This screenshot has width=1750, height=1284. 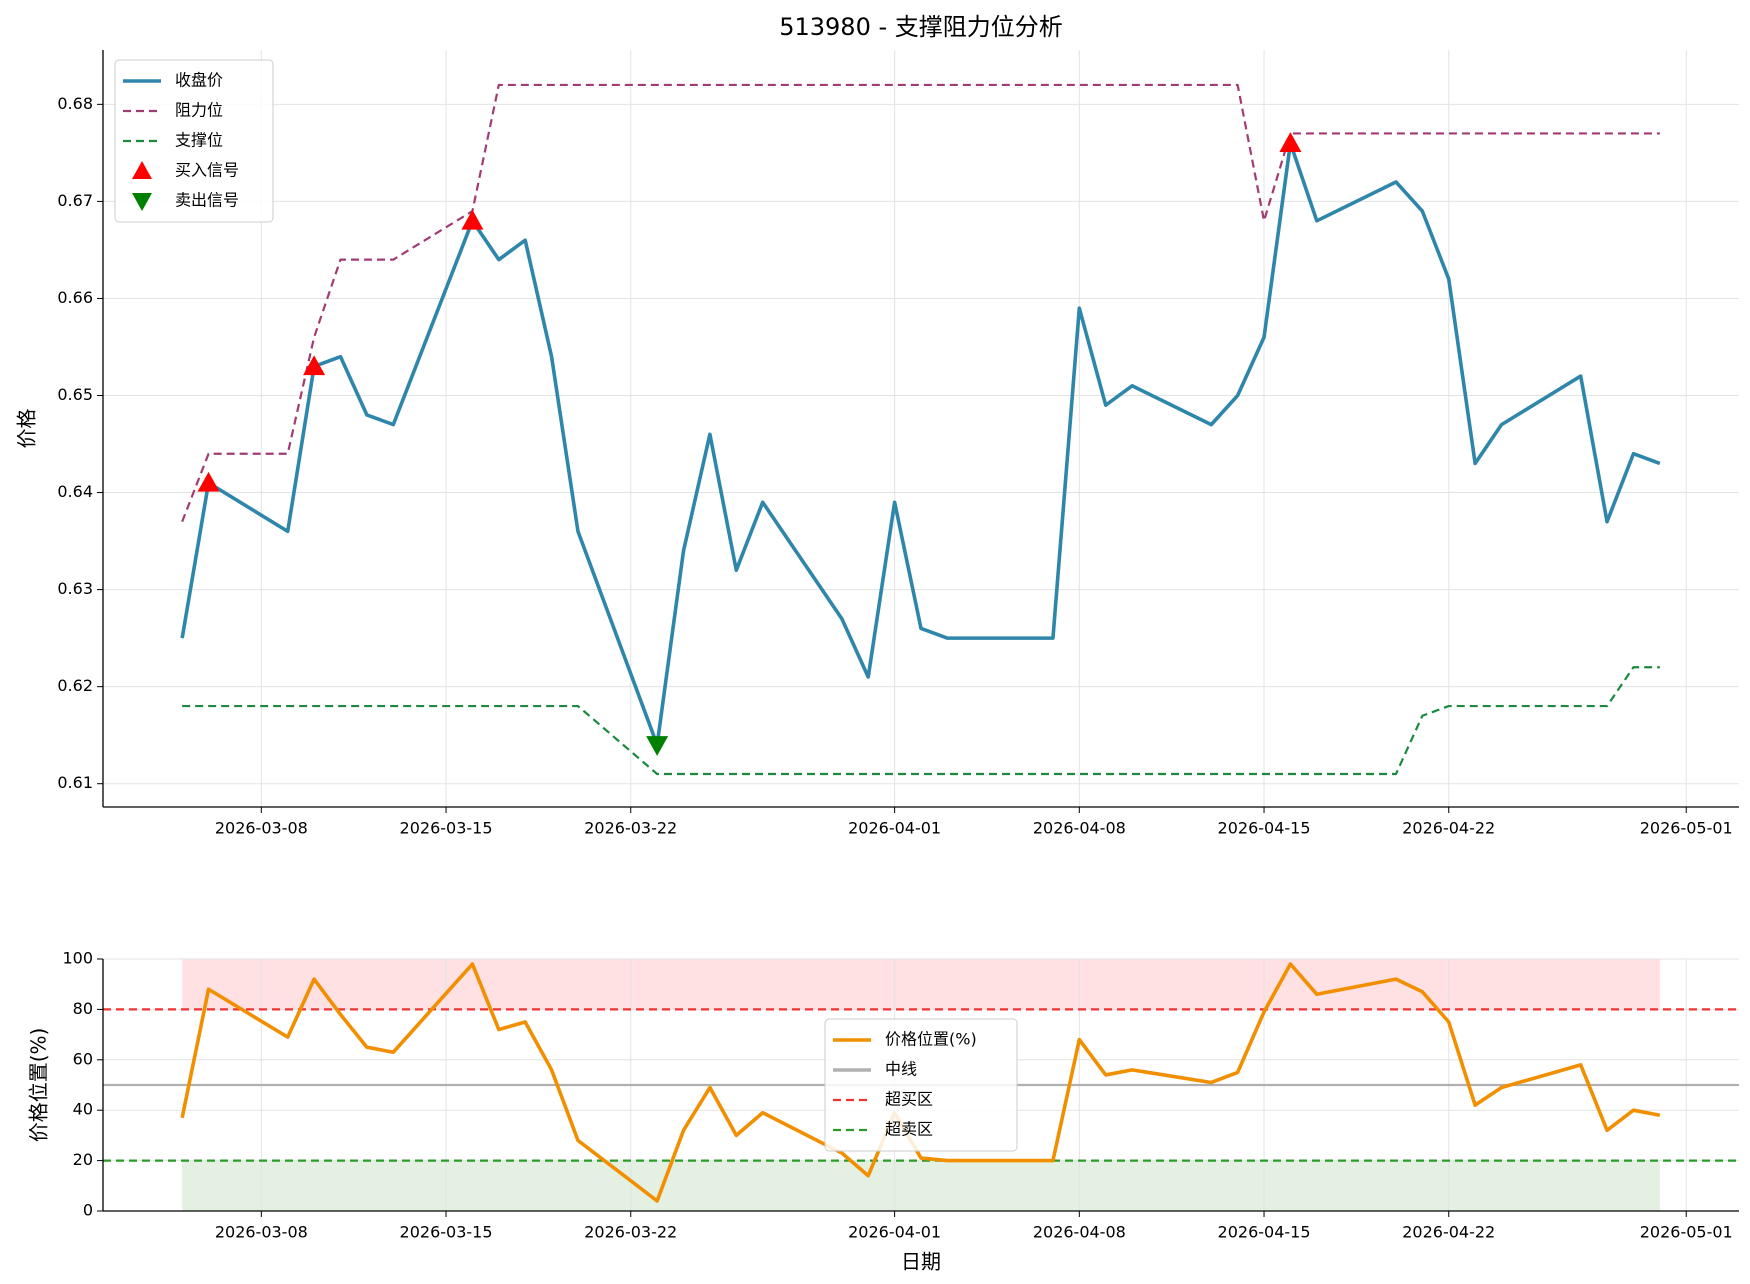 What do you see at coordinates (75, 491) in the screenshot?
I see `y-tick-label: 0.64` at bounding box center [75, 491].